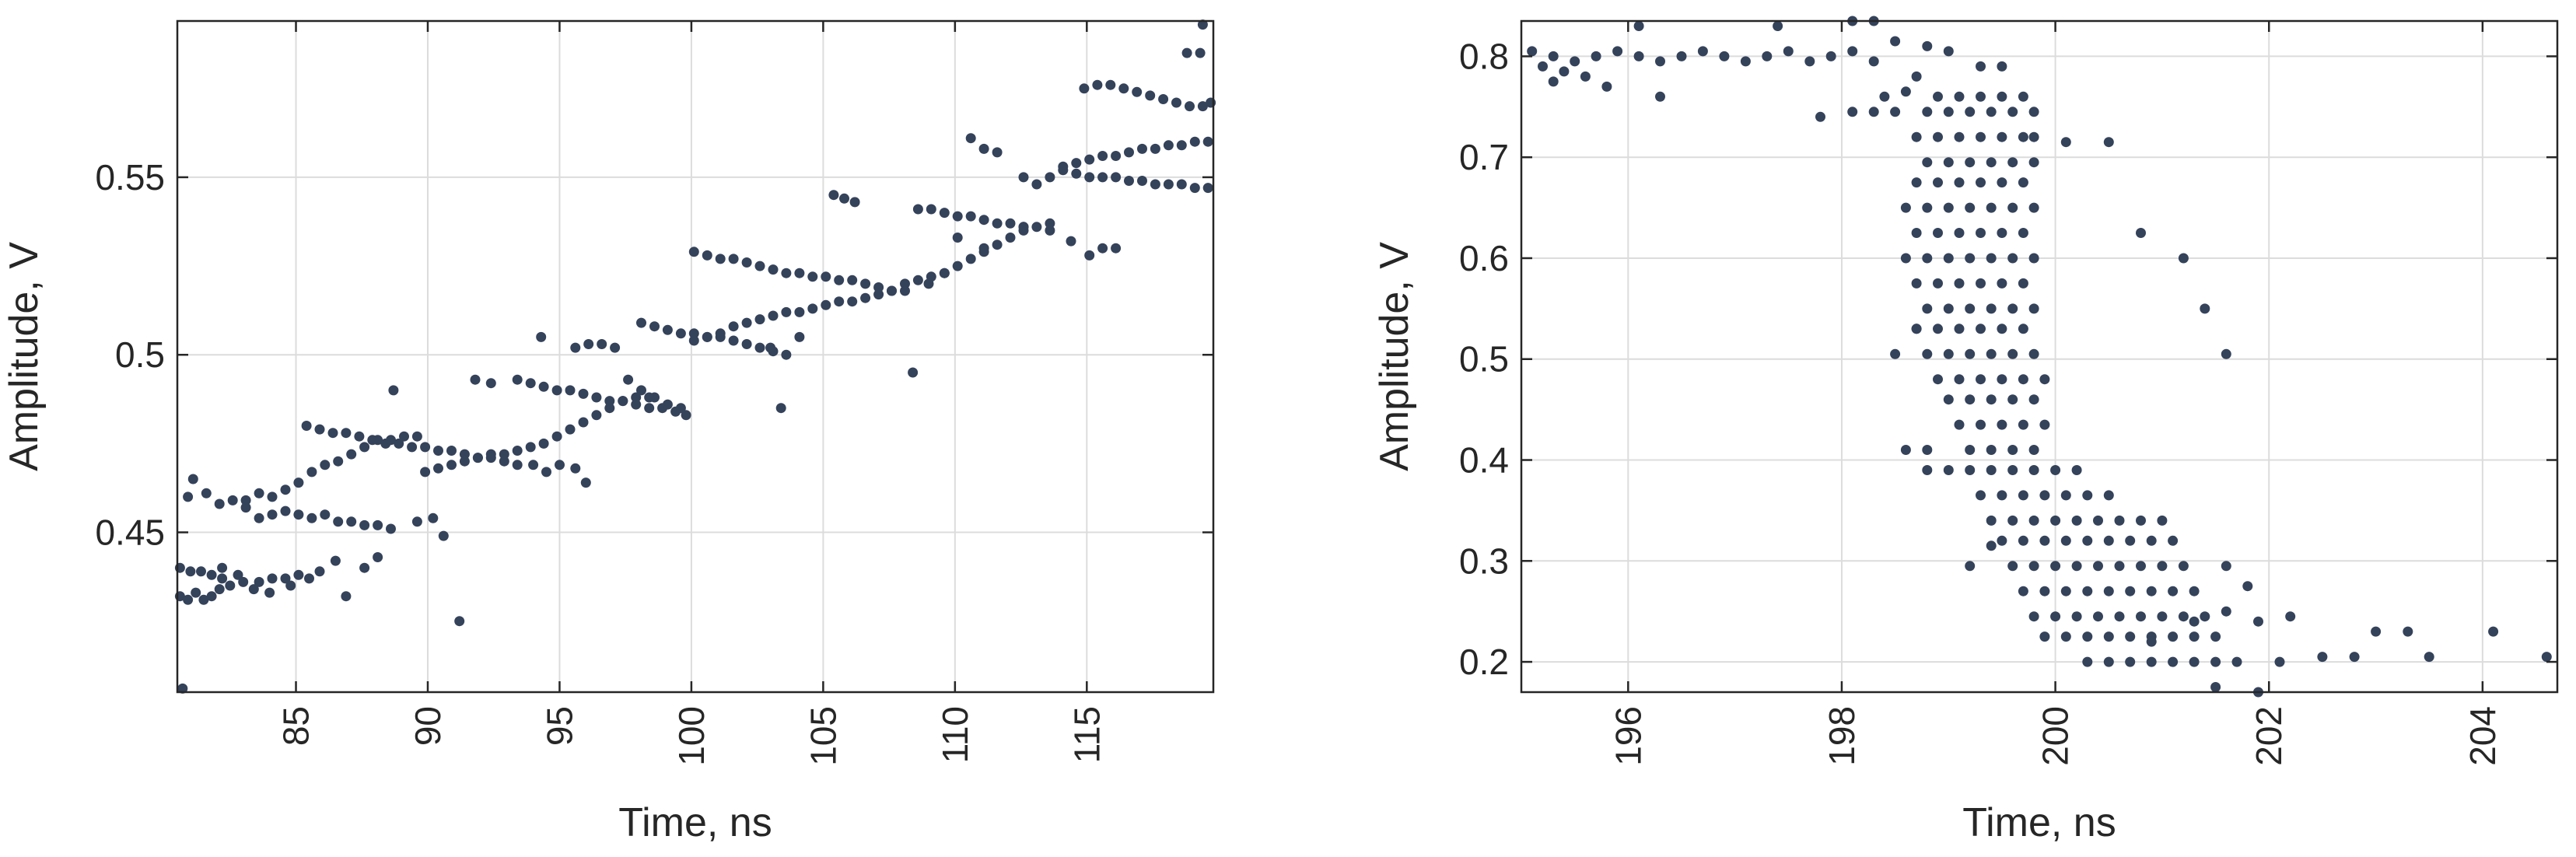 The height and width of the screenshot is (857, 2576). Describe the element at coordinates (559, 726) in the screenshot. I see `x-tick-label: 95` at that location.